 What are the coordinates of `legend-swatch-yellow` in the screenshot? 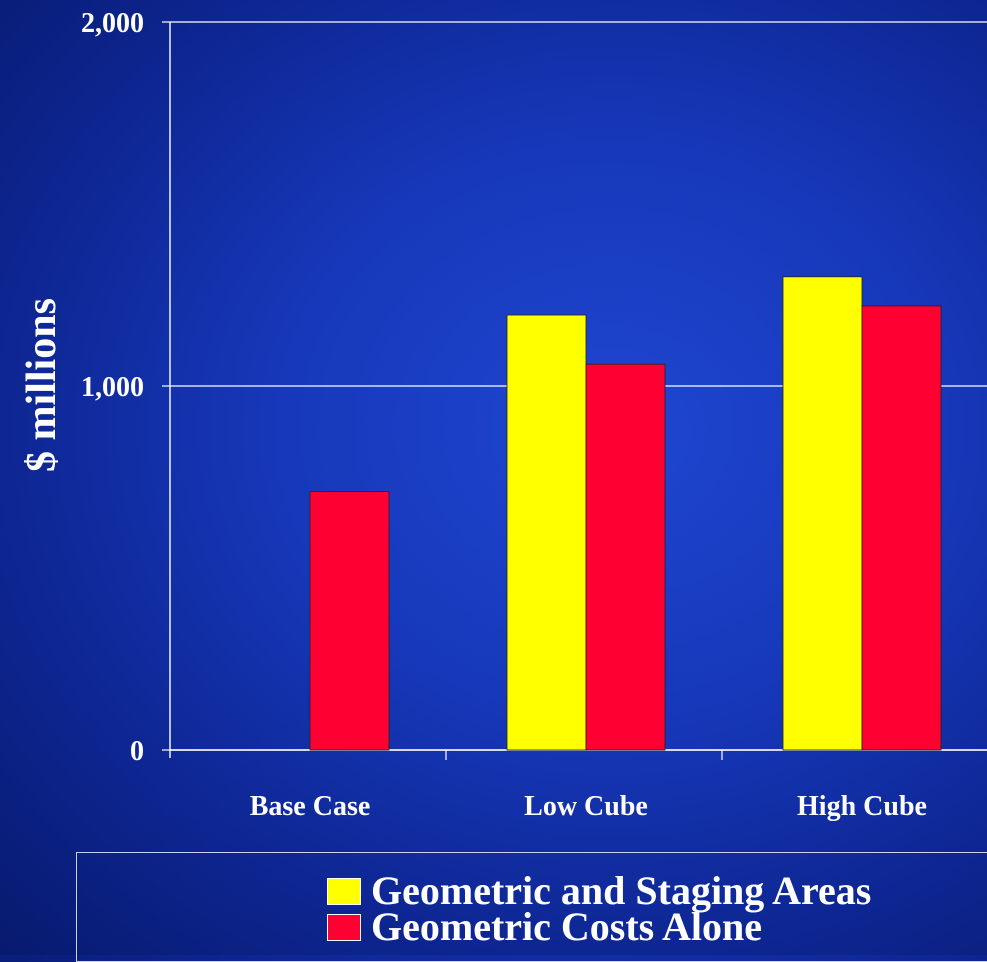 It's located at (344, 891).